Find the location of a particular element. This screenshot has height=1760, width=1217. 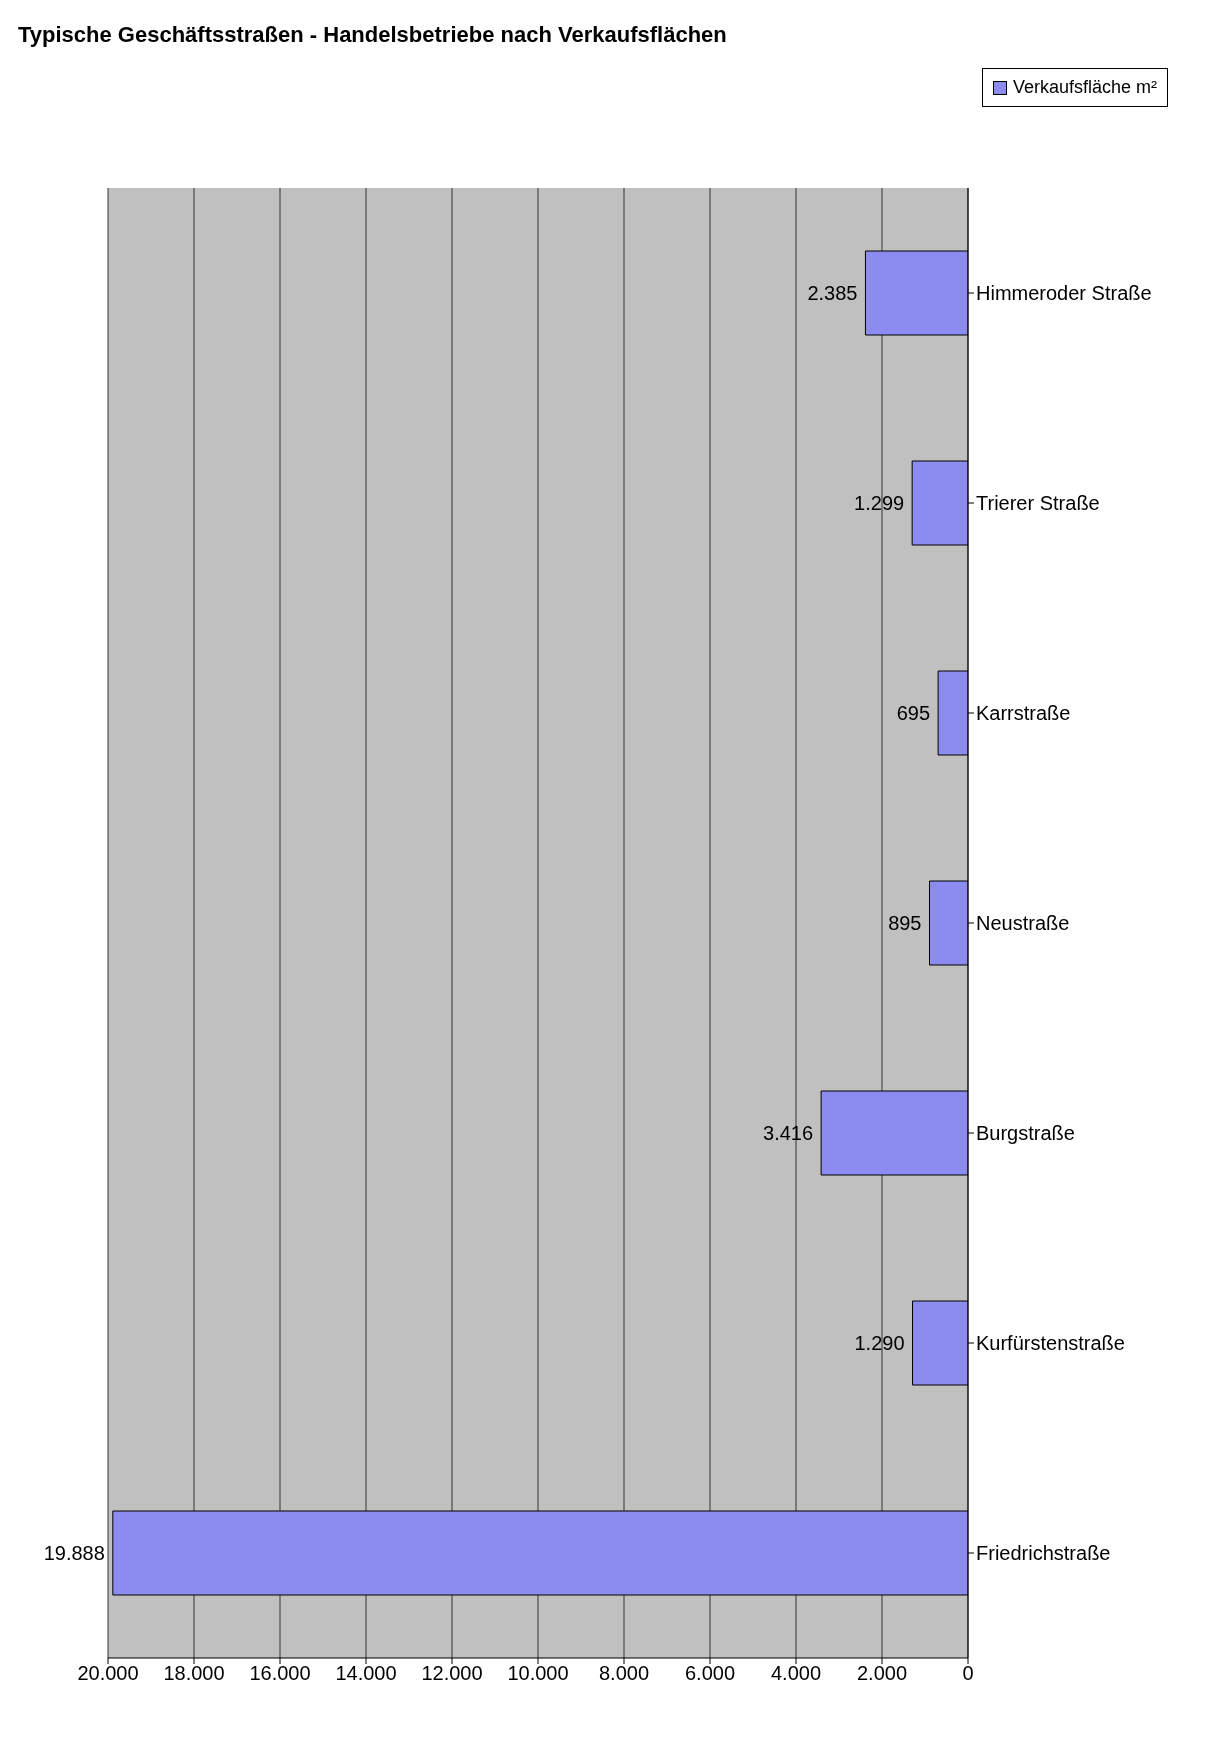

y-tick-label: Kurfürstenstraße is located at coordinates (1050, 1343).